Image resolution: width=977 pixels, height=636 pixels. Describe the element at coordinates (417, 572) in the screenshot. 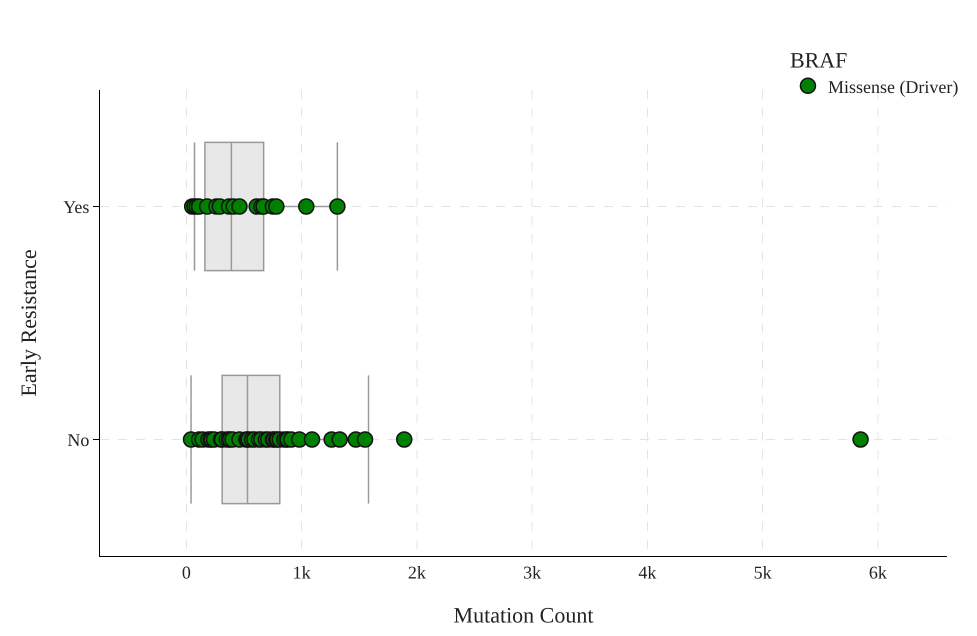

I see `x-tick-label: 2k` at that location.